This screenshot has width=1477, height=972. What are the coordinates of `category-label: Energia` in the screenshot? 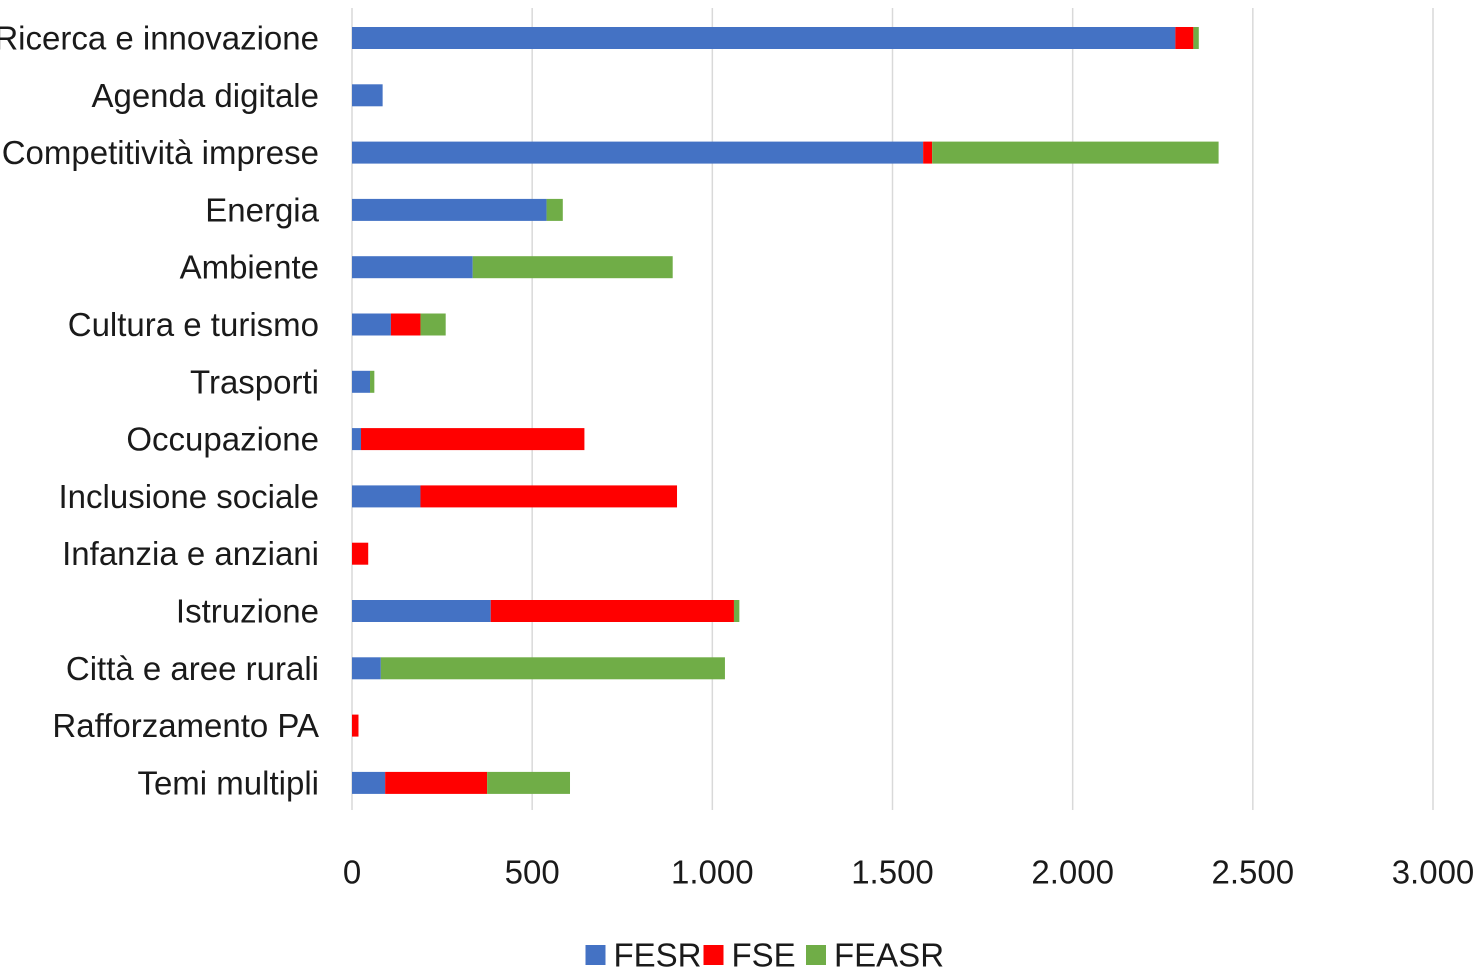 It's located at (262, 209).